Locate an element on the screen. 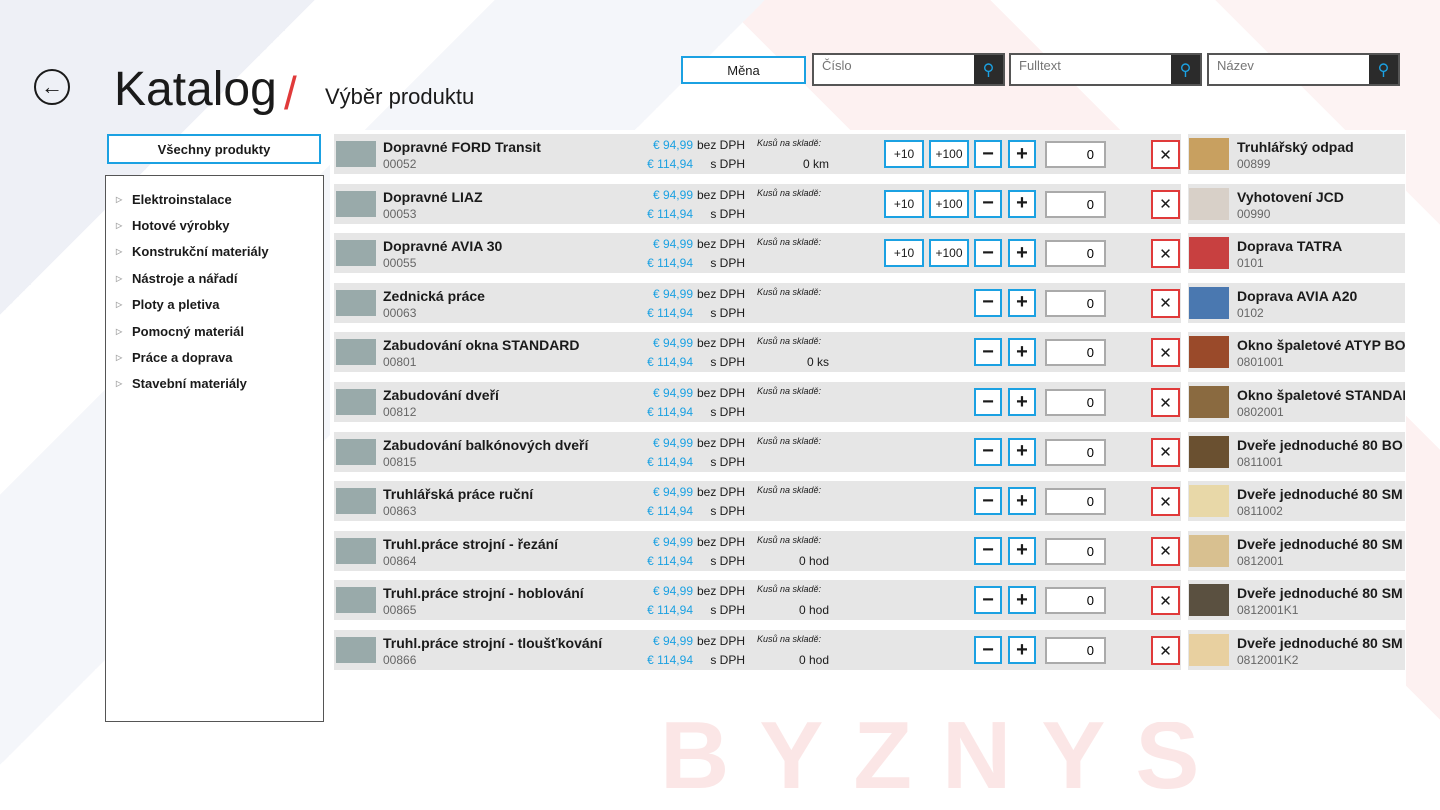 The width and height of the screenshot is (1440, 810). side-product-item: Okno špaletové STANDARD 0802001 is located at coordinates (1296, 402).